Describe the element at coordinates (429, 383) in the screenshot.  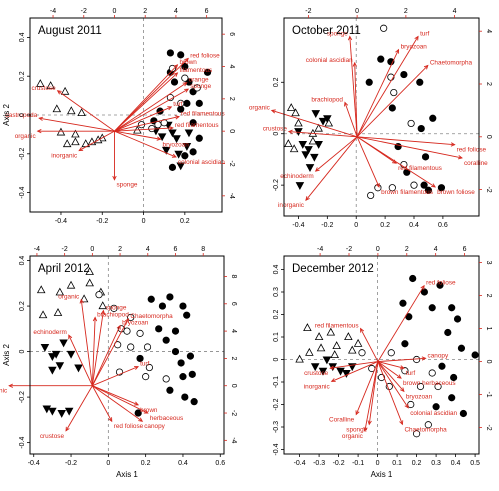
I see `vector-label: brown herbaceous` at that location.